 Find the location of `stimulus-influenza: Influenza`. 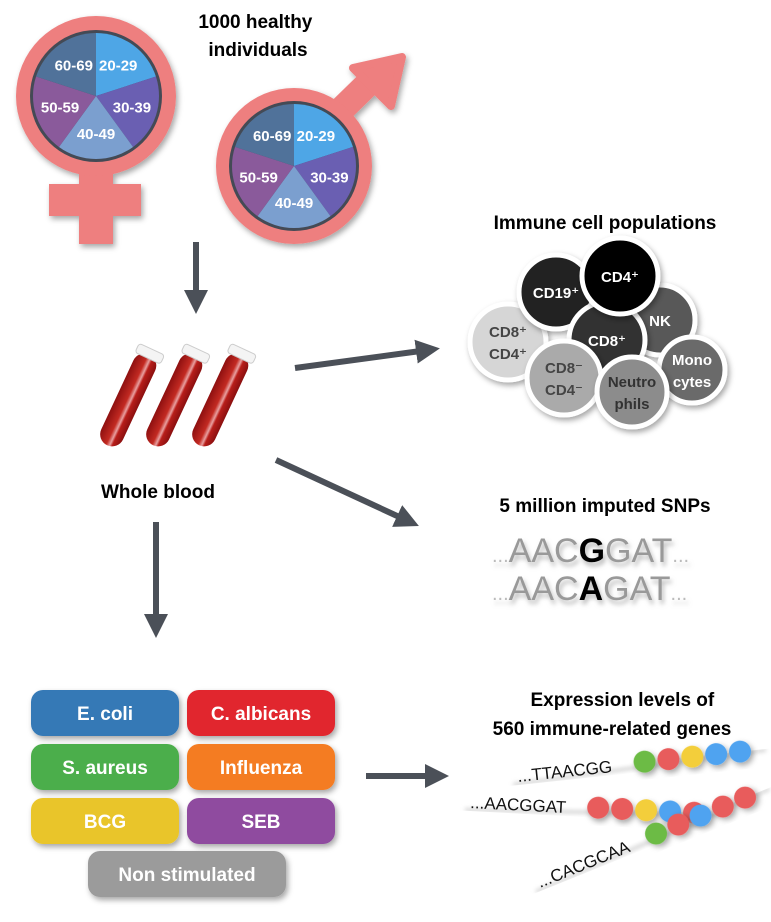

stimulus-influenza: Influenza is located at coordinates (261, 767).